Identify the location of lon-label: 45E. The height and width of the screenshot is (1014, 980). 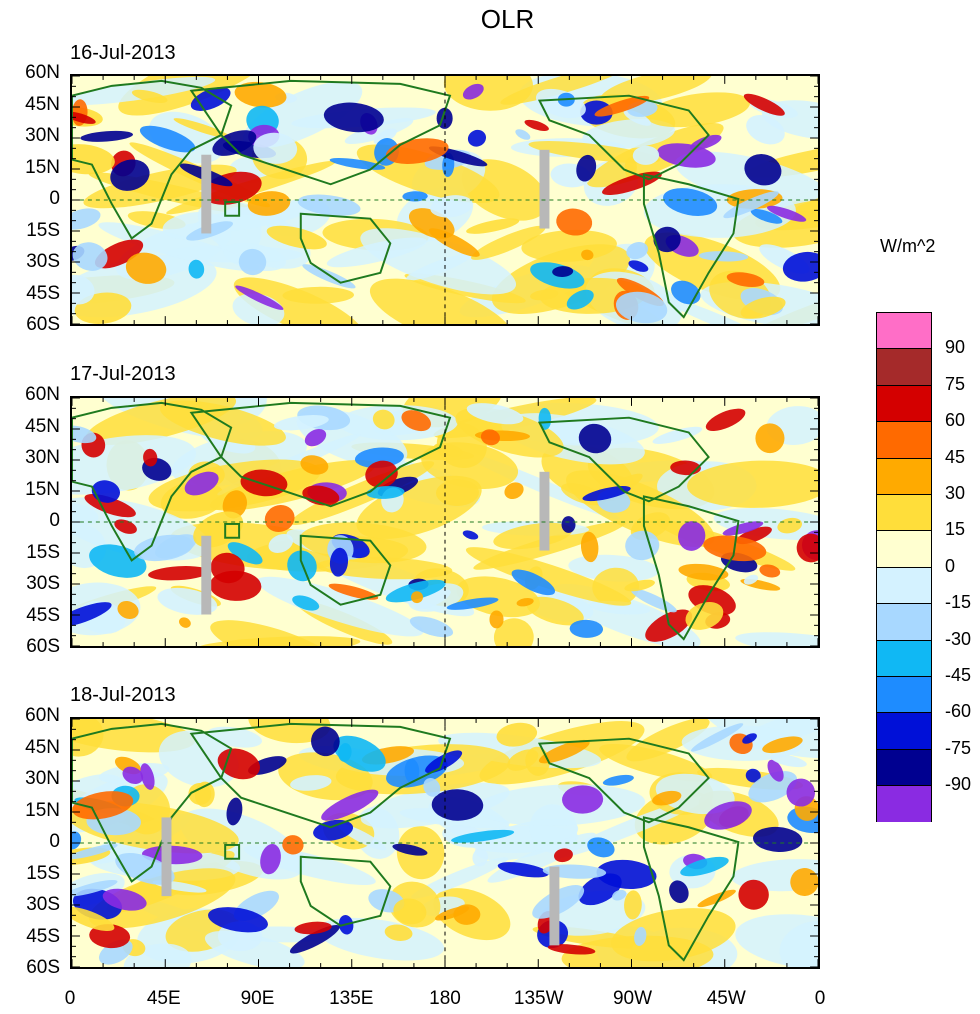
(163, 998).